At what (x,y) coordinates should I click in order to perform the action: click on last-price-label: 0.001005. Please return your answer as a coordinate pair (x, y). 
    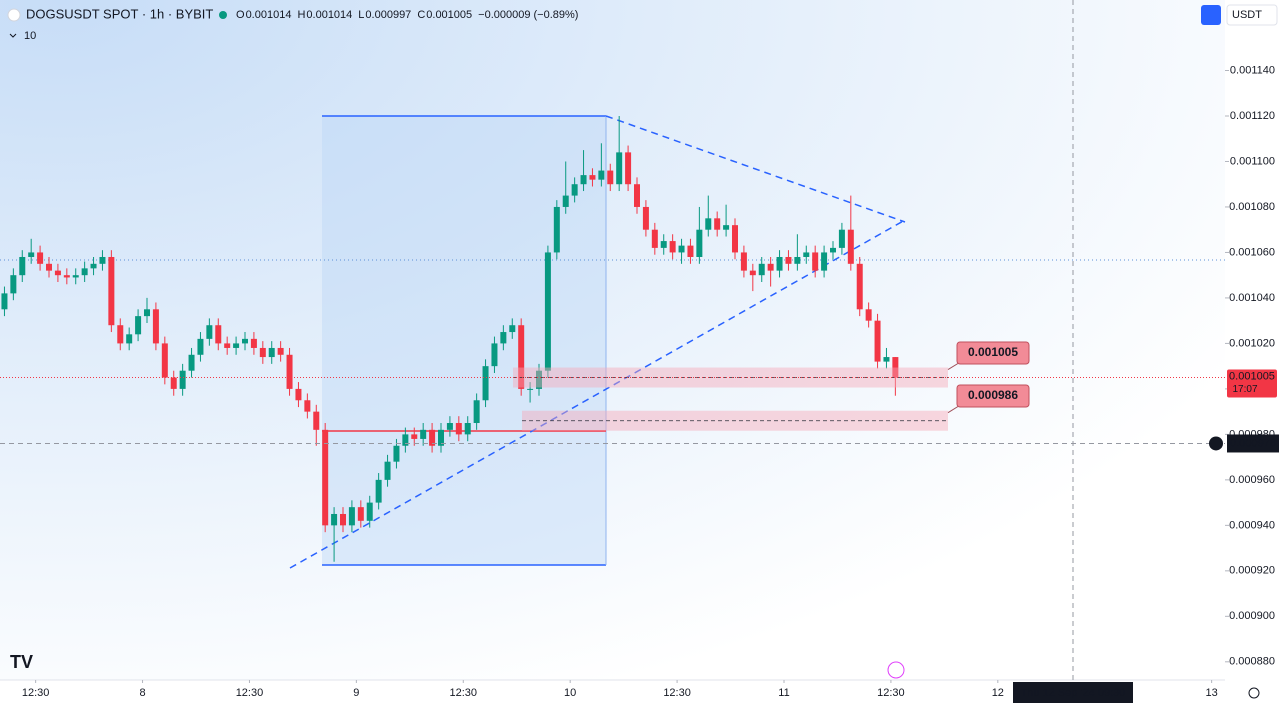
    Looking at the image, I should click on (1252, 376).